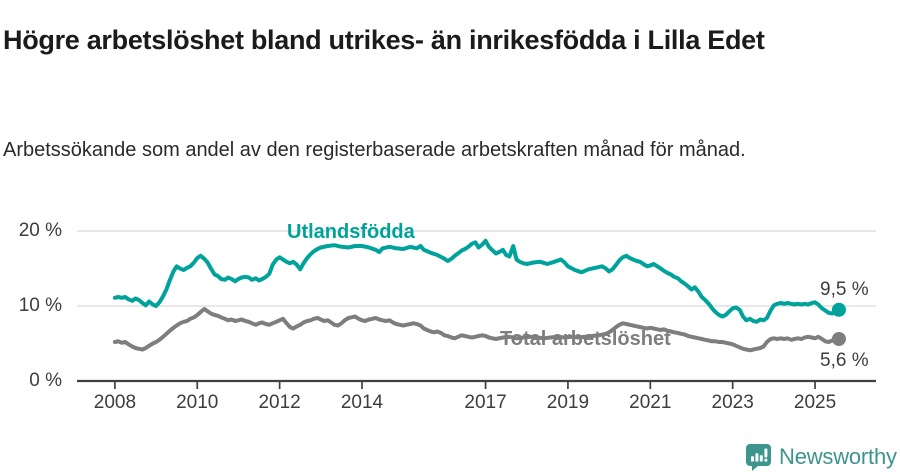 The width and height of the screenshot is (900, 474). Describe the element at coordinates (650, 402) in the screenshot. I see `x-tick-label: 2021` at that location.